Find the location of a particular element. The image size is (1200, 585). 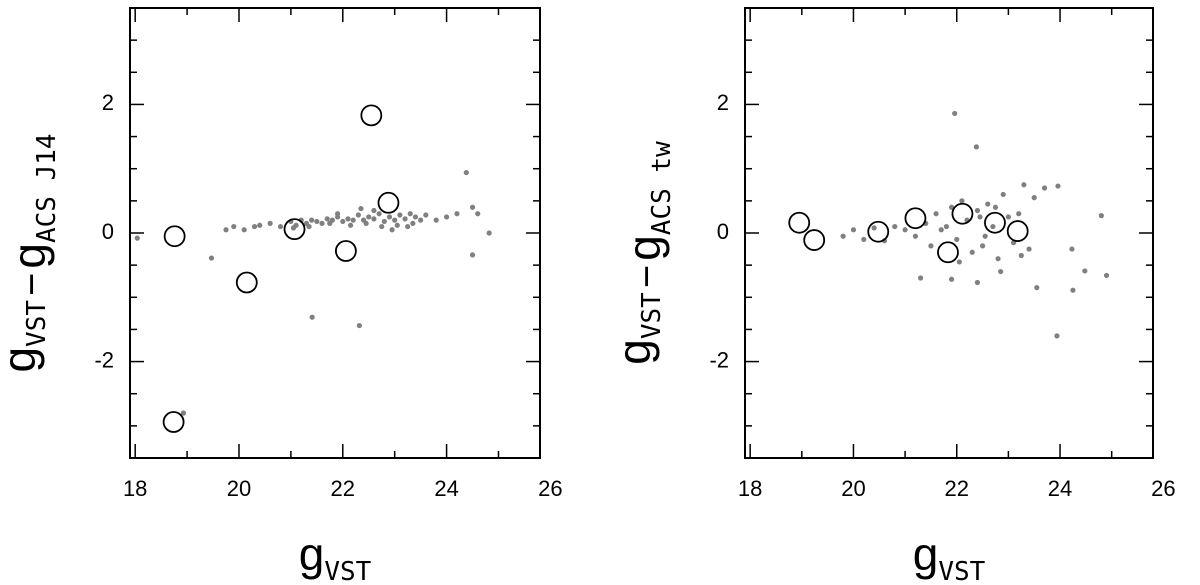

y-tick-label: -2 is located at coordinates (719, 359).